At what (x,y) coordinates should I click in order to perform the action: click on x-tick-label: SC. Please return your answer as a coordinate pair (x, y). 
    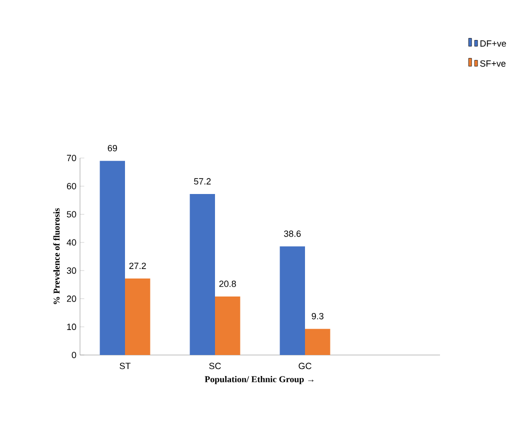
    Looking at the image, I should click on (215, 366).